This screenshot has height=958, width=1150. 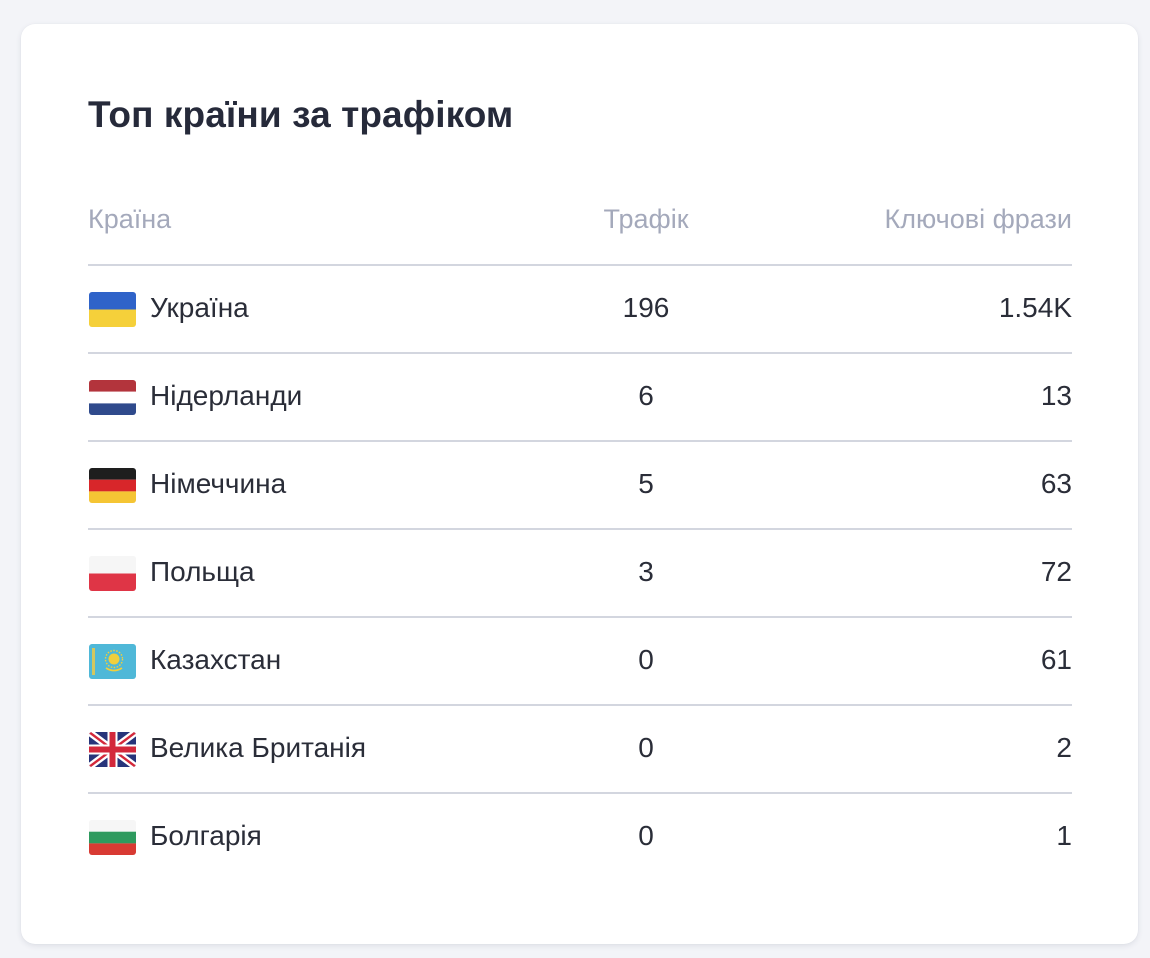 What do you see at coordinates (646, 219) in the screenshot?
I see `header-traffic: Трафік` at bounding box center [646, 219].